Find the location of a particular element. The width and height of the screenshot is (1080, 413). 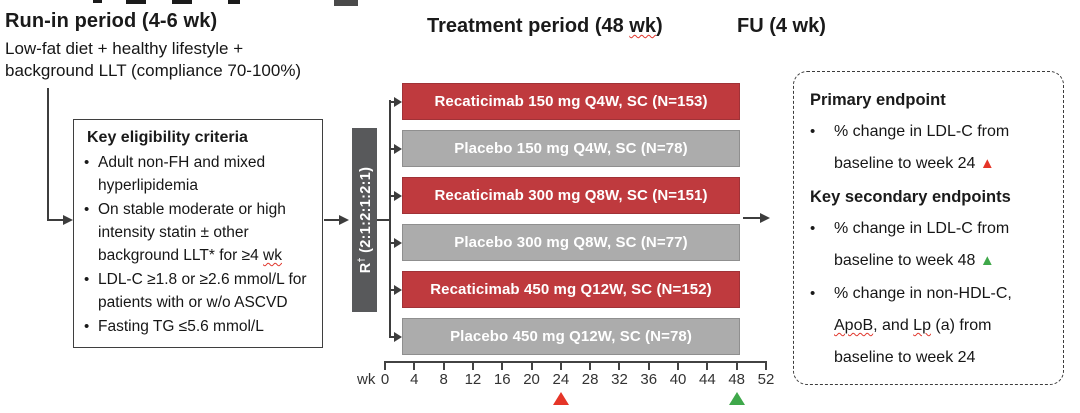

randomization-label: R† (2:1:2:1:2:1) is located at coordinates (365, 220).